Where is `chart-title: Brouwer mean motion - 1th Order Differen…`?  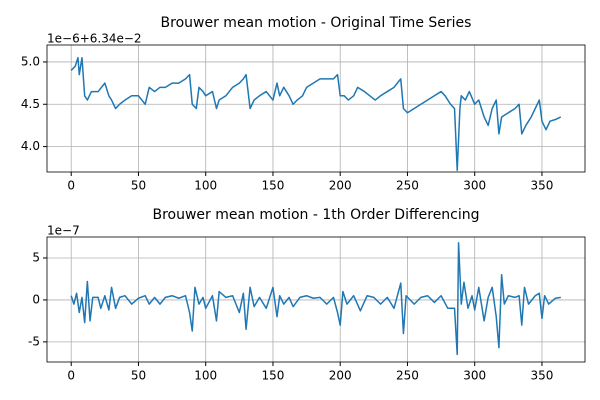 chart-title: Brouwer mean motion - 1th Order Differen… is located at coordinates (315, 215).